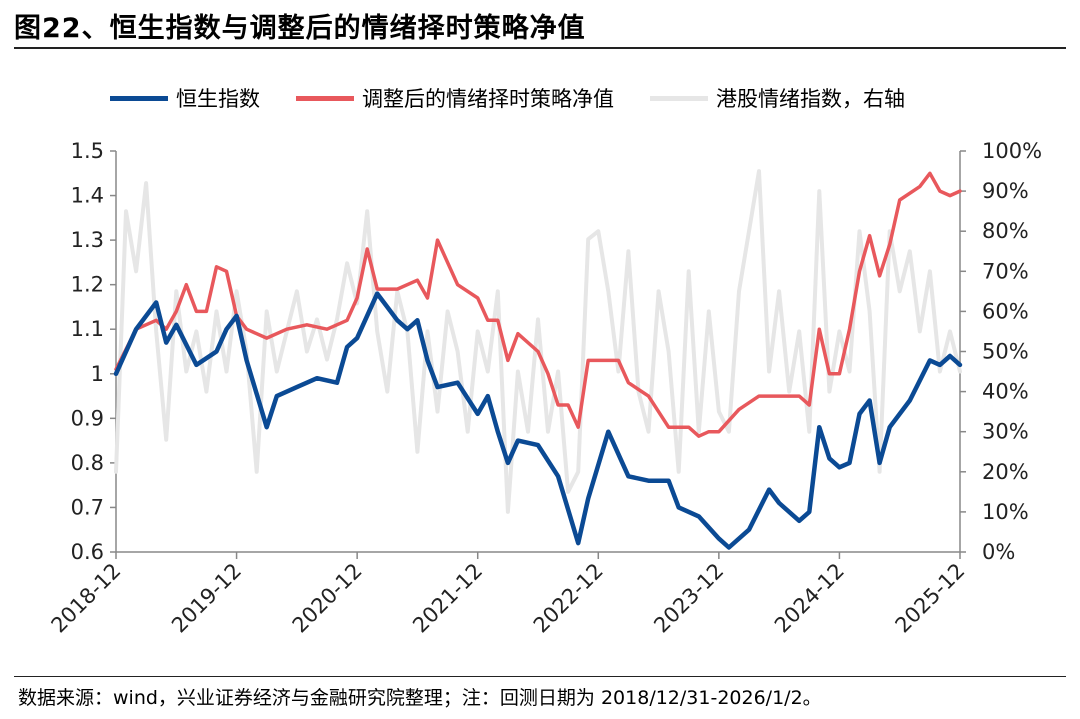 The width and height of the screenshot is (1080, 719). What do you see at coordinates (327, 598) in the screenshot?
I see `x-tick-label: 2020-12` at bounding box center [327, 598].